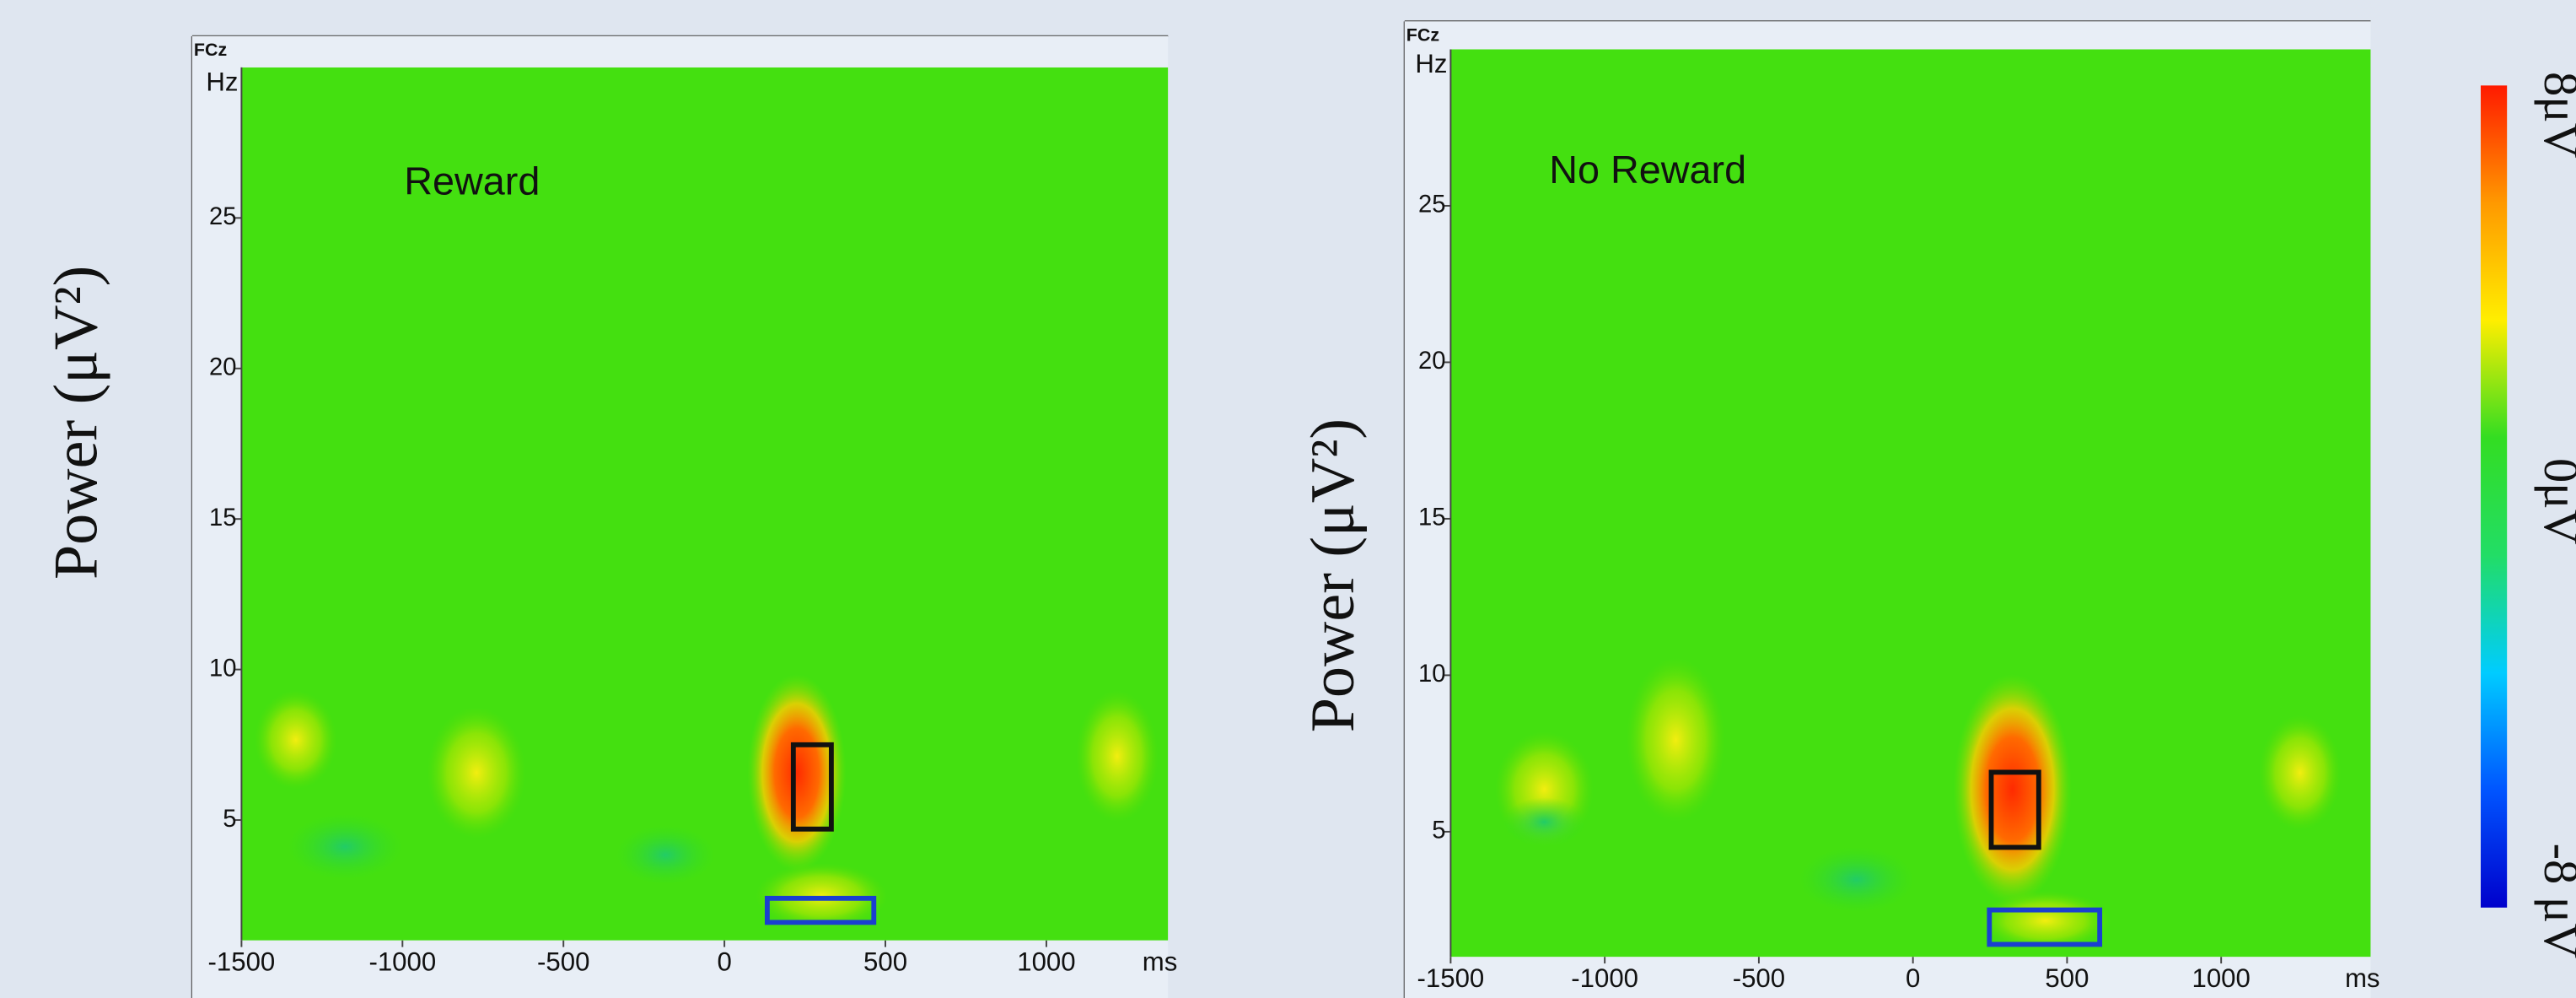 The image size is (2576, 998). Describe the element at coordinates (2555, 502) in the screenshot. I see `colorbar-label: 0μV` at that location.